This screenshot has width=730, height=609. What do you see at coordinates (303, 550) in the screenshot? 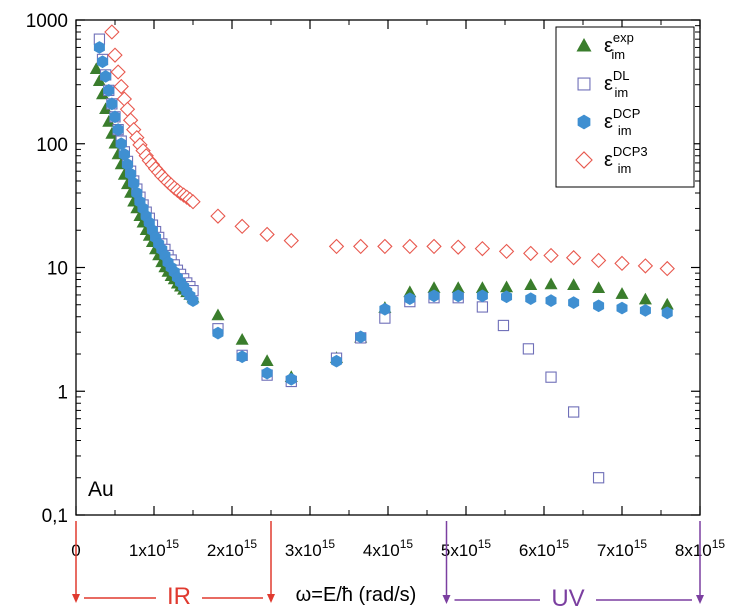
I see `x-tick-label-base: 3x10` at bounding box center [303, 550].